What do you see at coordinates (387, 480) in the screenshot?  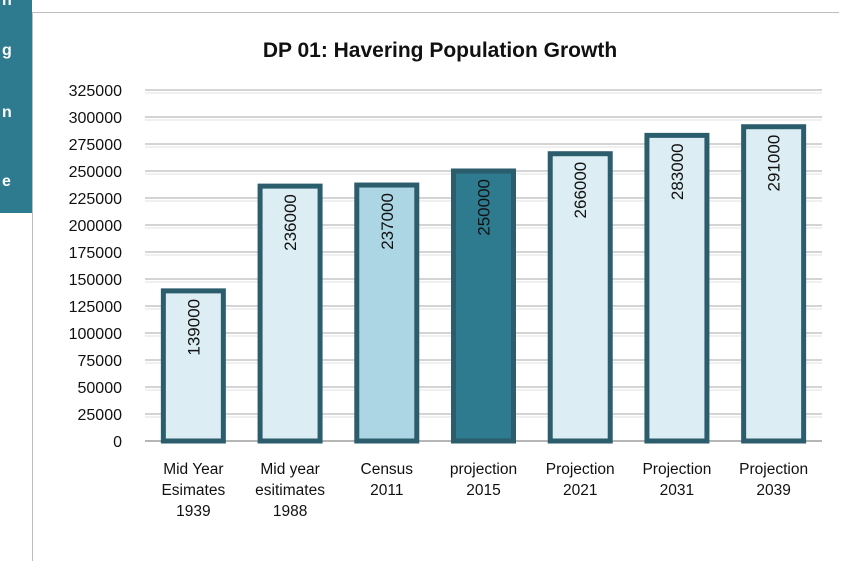 I see `x-tick-label: Census 2011` at bounding box center [387, 480].